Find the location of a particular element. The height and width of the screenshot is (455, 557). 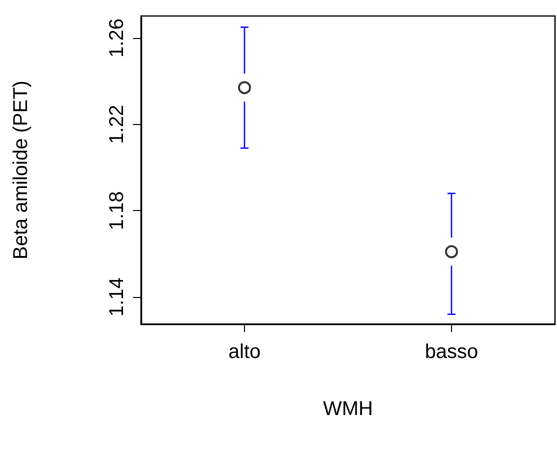

y-tick-label: 1.18 is located at coordinates (117, 210).